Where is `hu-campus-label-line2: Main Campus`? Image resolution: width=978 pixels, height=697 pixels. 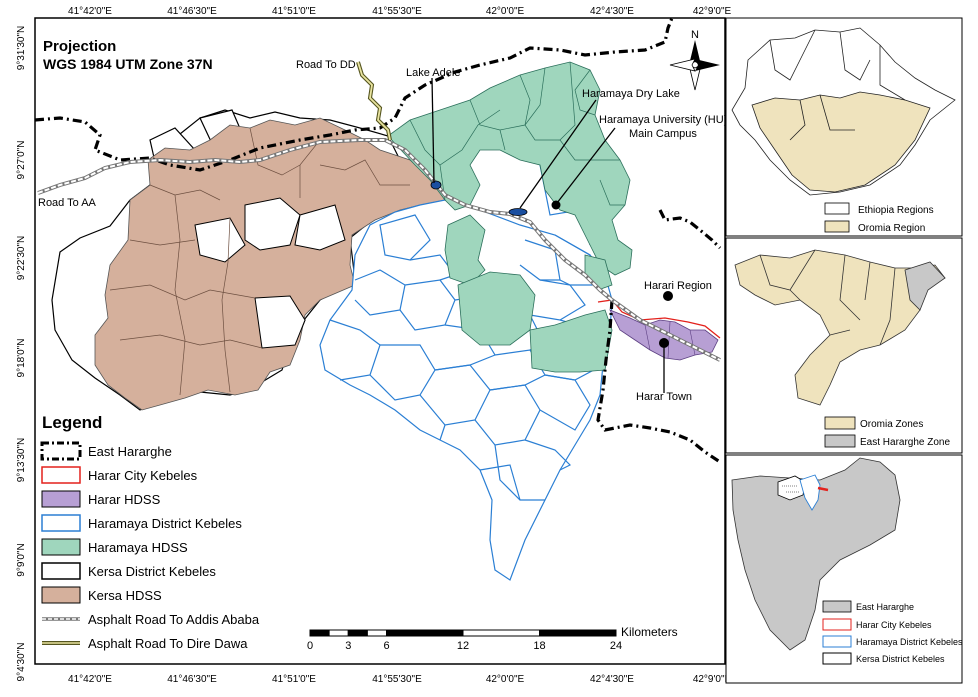 hu-campus-label-line2: Main Campus is located at coordinates (663, 134).